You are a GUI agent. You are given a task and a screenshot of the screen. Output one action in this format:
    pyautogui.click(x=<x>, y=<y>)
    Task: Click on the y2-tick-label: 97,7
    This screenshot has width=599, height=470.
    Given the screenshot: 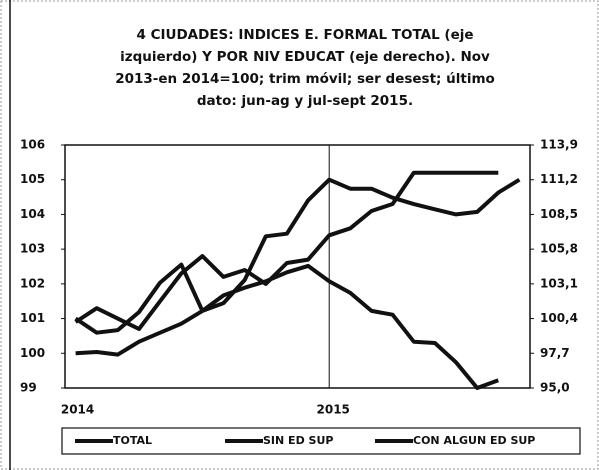 What is the action you would take?
    pyautogui.click(x=555, y=353)
    